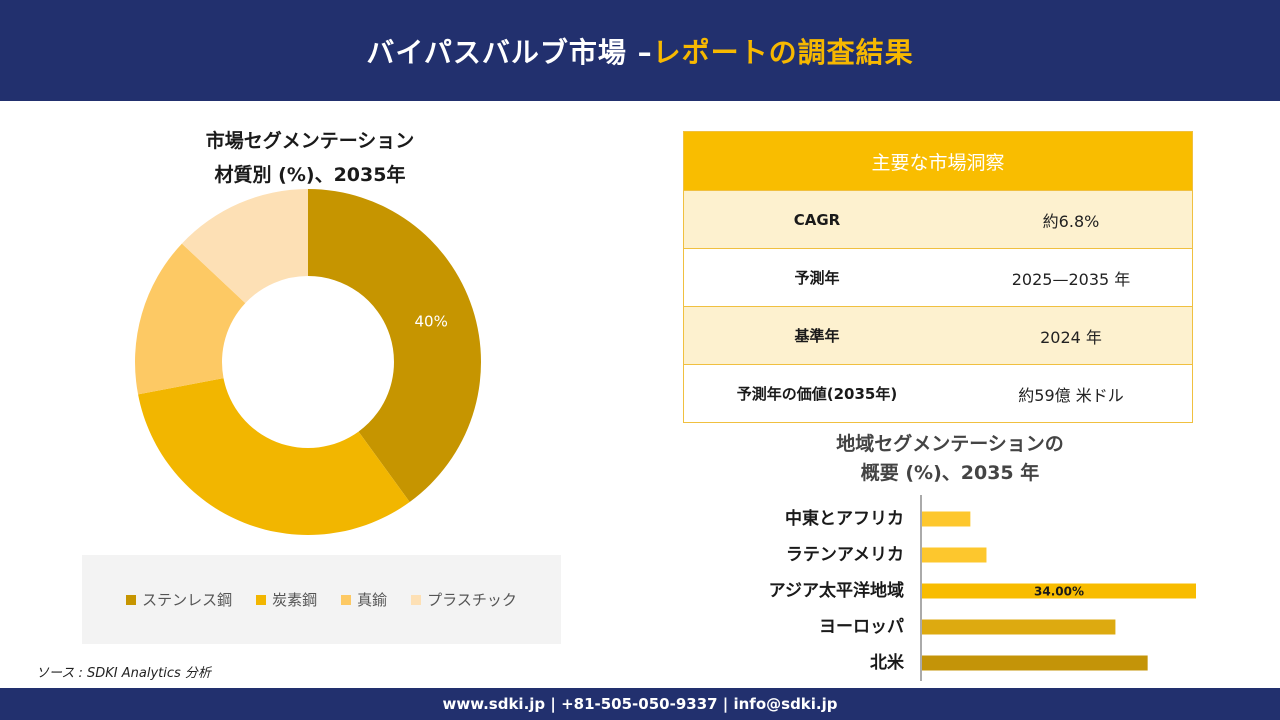  I want to click on forecast-value-value: 約59億 米ドル, so click(1071, 395).